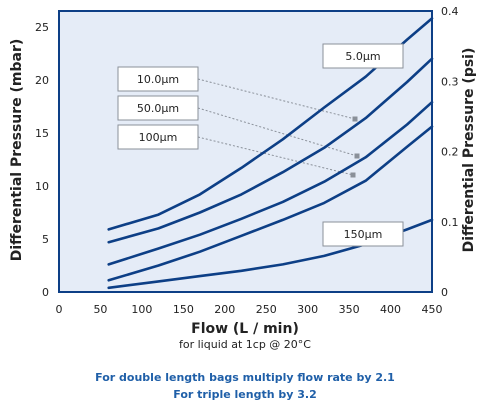 Image resolution: width=485 pixels, height=407 pixels. Describe the element at coordinates (42, 186) in the screenshot. I see `left-y-tick-label: 10` at that location.